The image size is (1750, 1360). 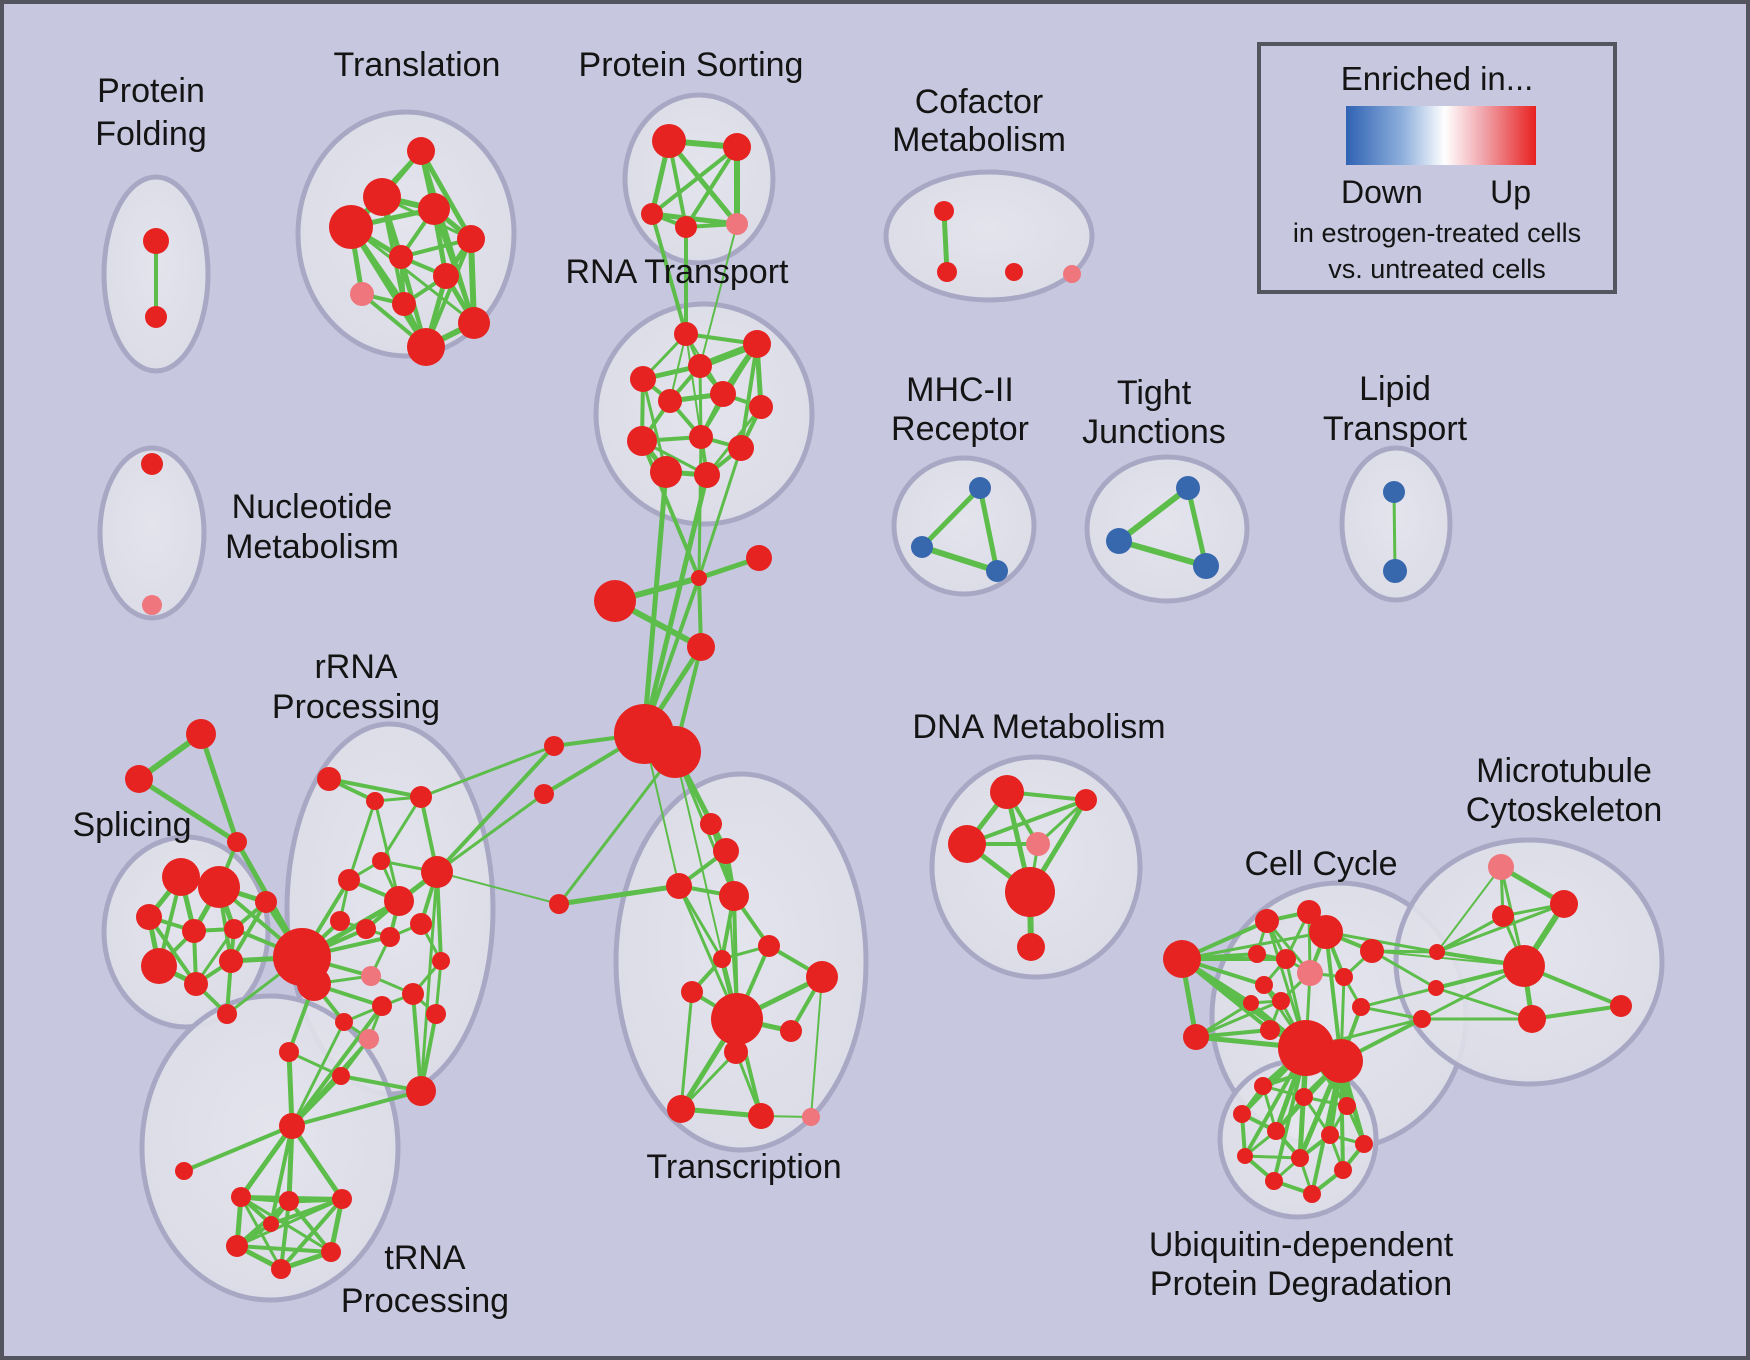 What do you see at coordinates (652, 214) in the screenshot?
I see `node-ps3` at bounding box center [652, 214].